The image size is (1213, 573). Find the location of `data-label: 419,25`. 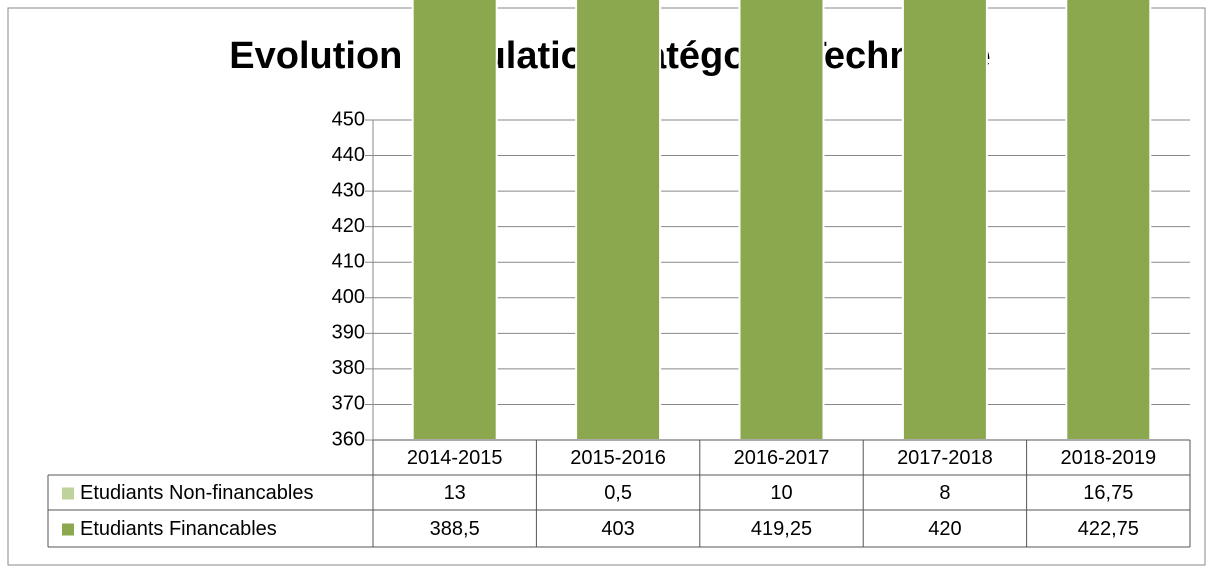

data-label: 419,25 is located at coordinates (781, 529).